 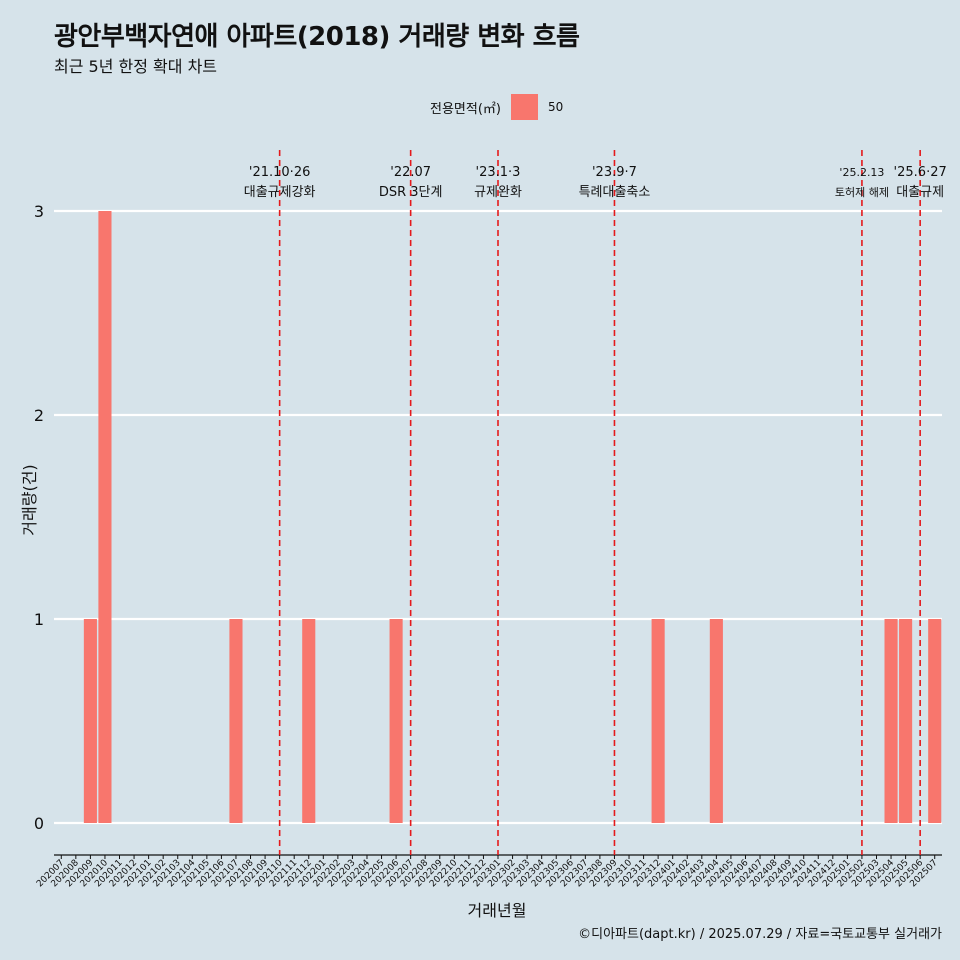 What do you see at coordinates (920, 172) in the screenshot?
I see `event-date-label: '25.6·27` at bounding box center [920, 172].